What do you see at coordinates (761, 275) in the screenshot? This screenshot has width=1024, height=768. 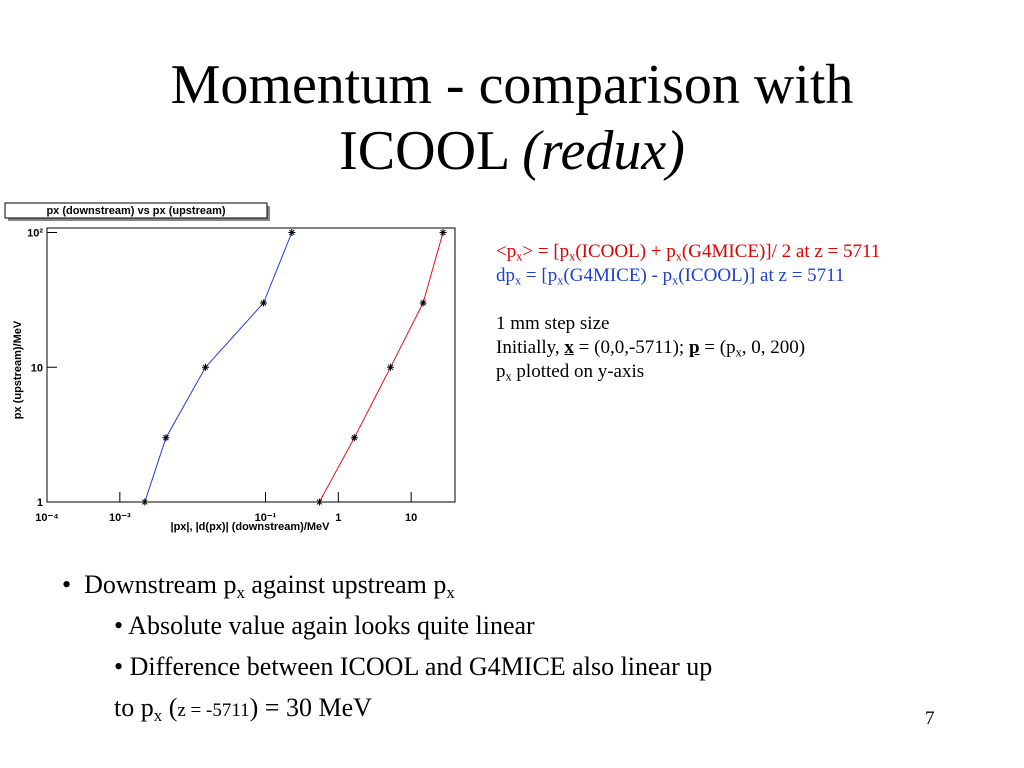 I see `text: (ICOOL)] at z = 5711` at bounding box center [761, 275].